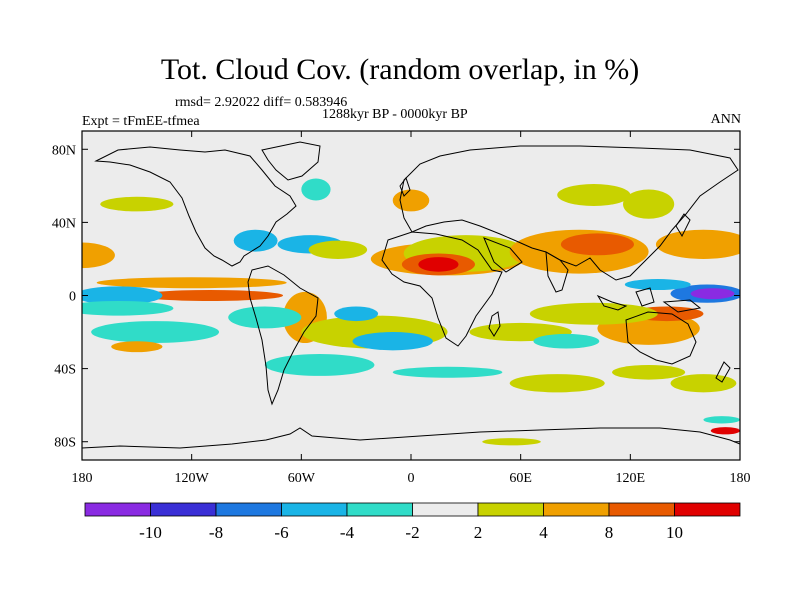 Image resolution: width=800 pixels, height=600 pixels. I want to click on x-tick-label: 60E, so click(520, 478).